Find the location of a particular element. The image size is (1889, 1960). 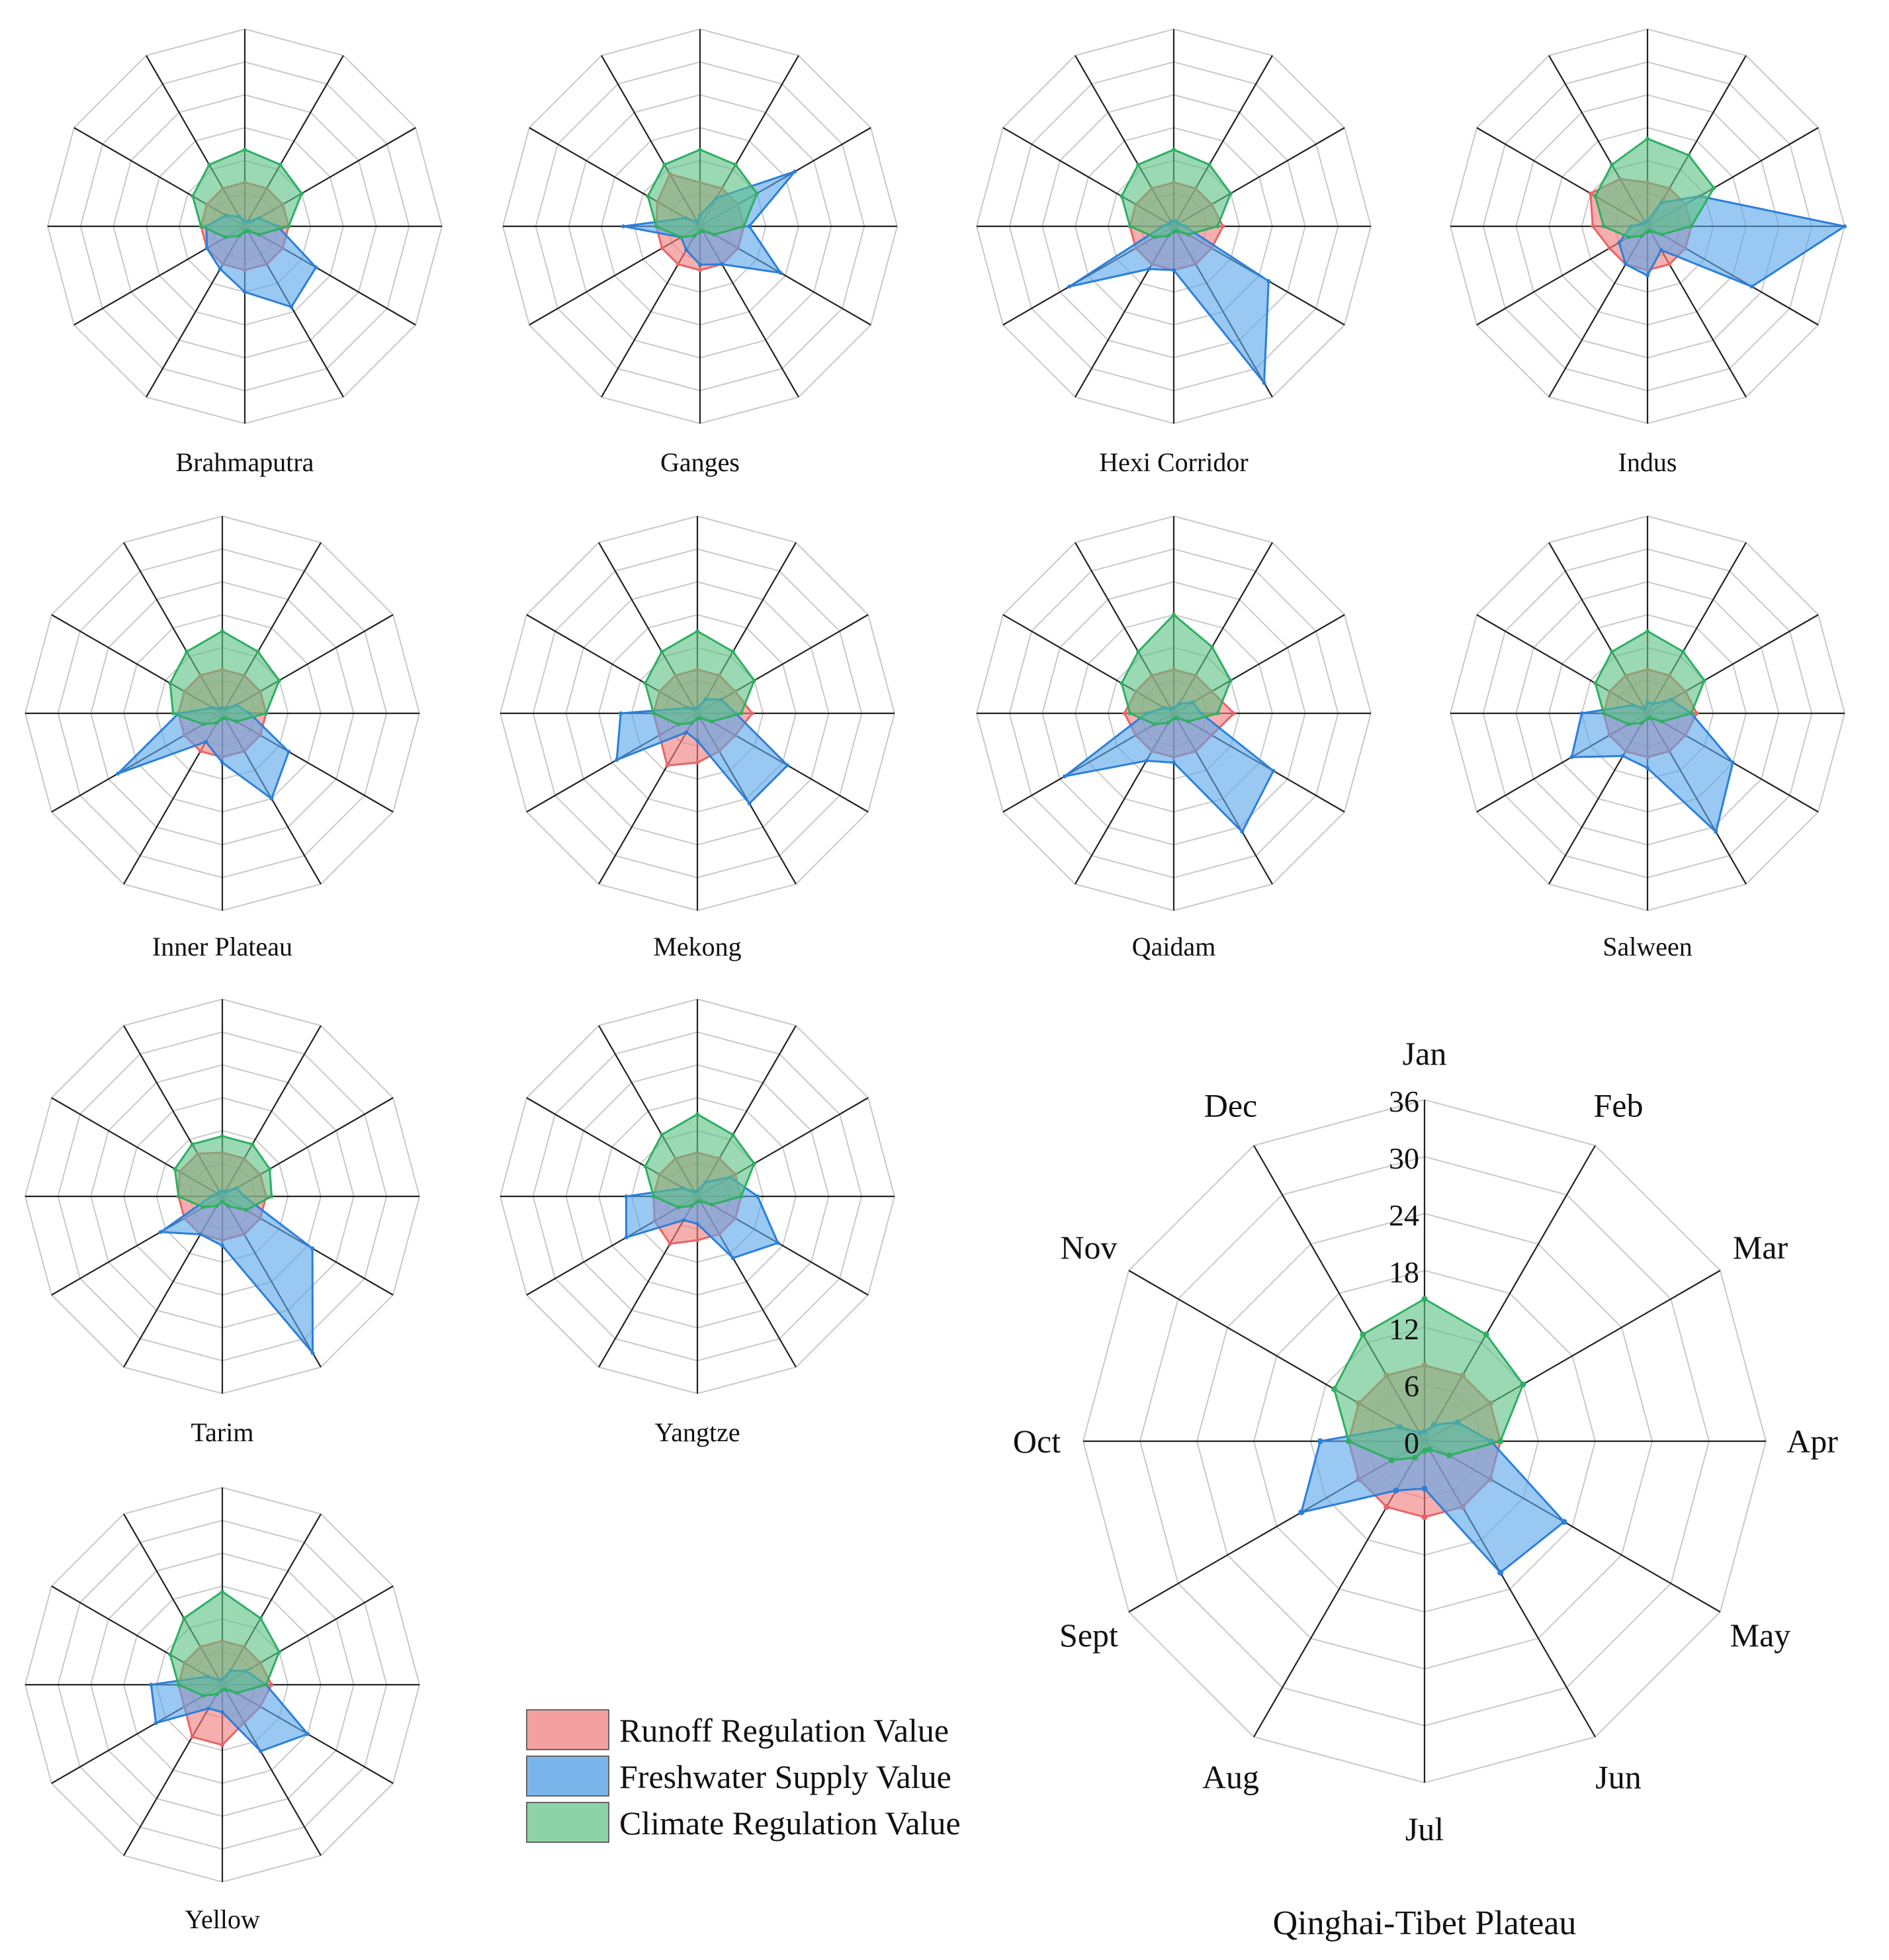

series-area-climate is located at coordinates (700, 1161).